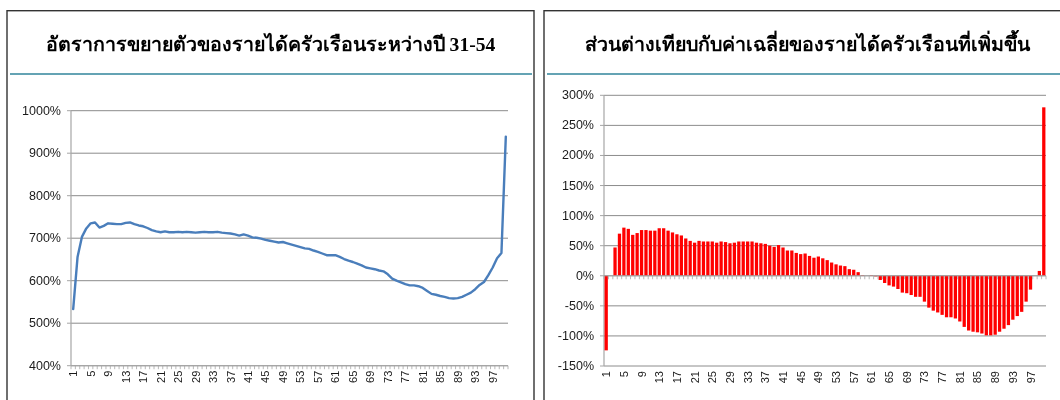  I want to click on x-tick-label: 93, so click(1012, 377).